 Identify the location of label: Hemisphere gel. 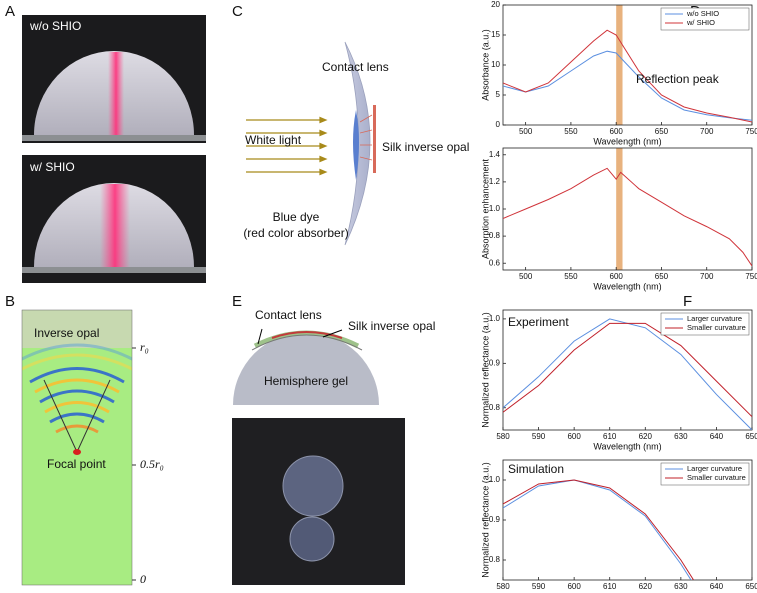
(306, 381).